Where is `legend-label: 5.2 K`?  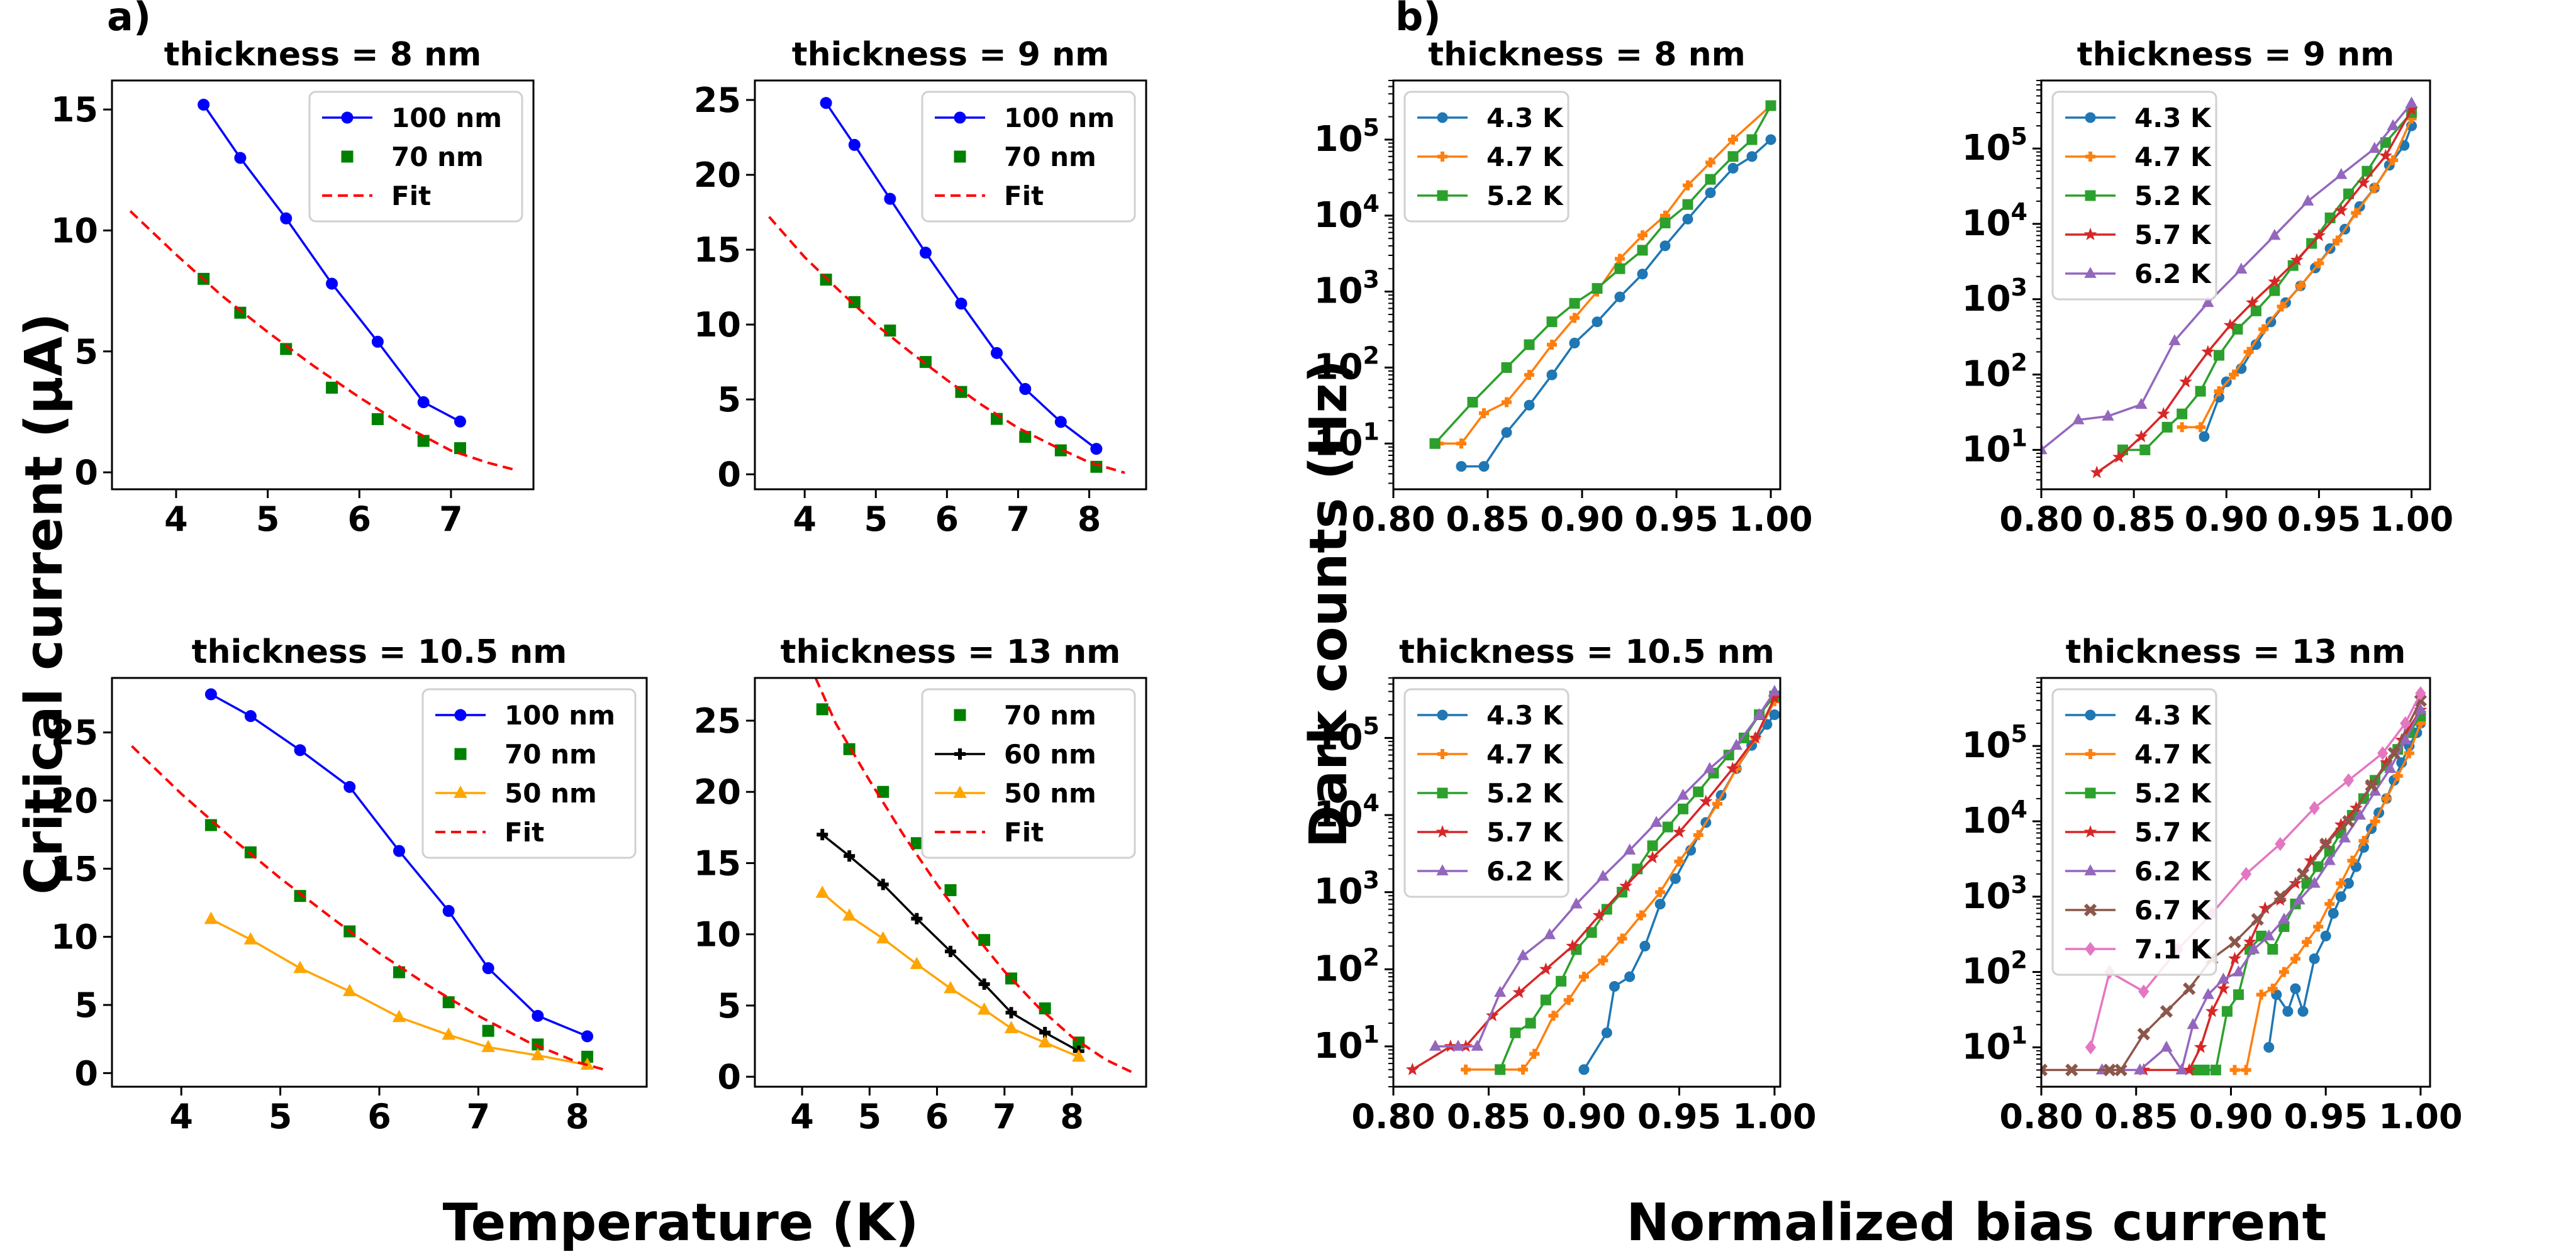 legend-label: 5.2 K is located at coordinates (1525, 195).